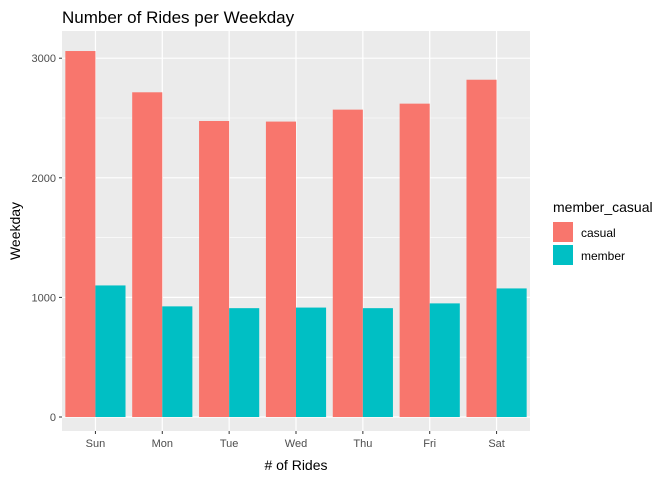 This screenshot has width=672, height=480. Describe the element at coordinates (414, 260) in the screenshot. I see `bar-casual-fri` at that location.